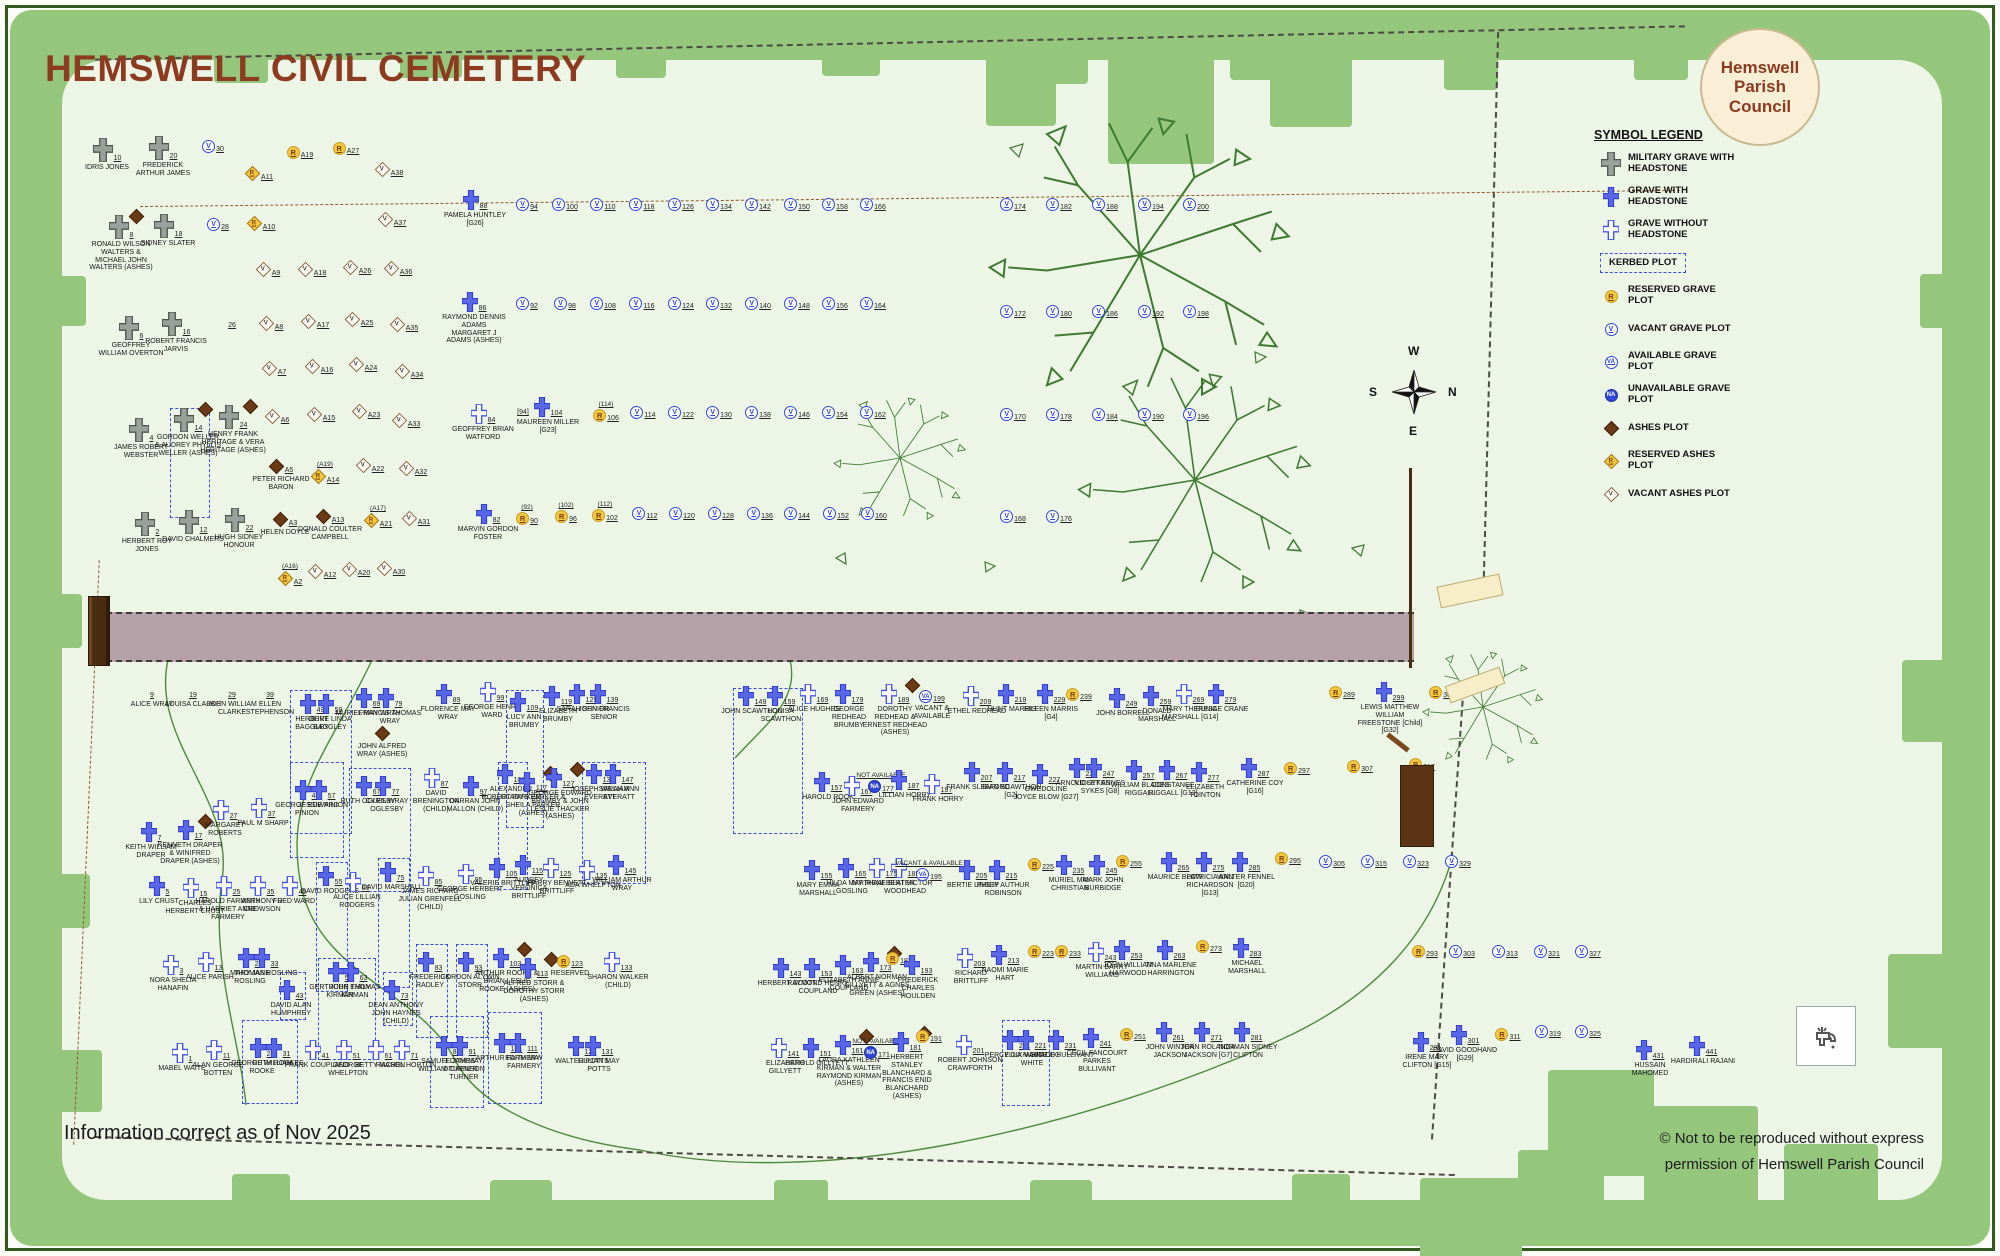  Describe the element at coordinates (1248, 1041) in the screenshot. I see `grave-headstone-281: 281 NORMAN SIDNEY CLIFTON` at that location.